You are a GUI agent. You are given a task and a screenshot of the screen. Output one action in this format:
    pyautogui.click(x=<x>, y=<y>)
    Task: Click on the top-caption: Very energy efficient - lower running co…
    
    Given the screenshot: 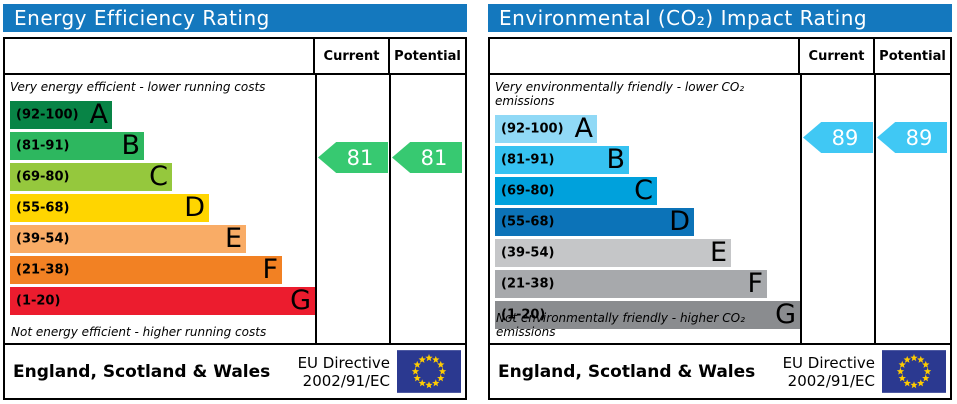 What is the action you would take?
    pyautogui.click(x=138, y=87)
    